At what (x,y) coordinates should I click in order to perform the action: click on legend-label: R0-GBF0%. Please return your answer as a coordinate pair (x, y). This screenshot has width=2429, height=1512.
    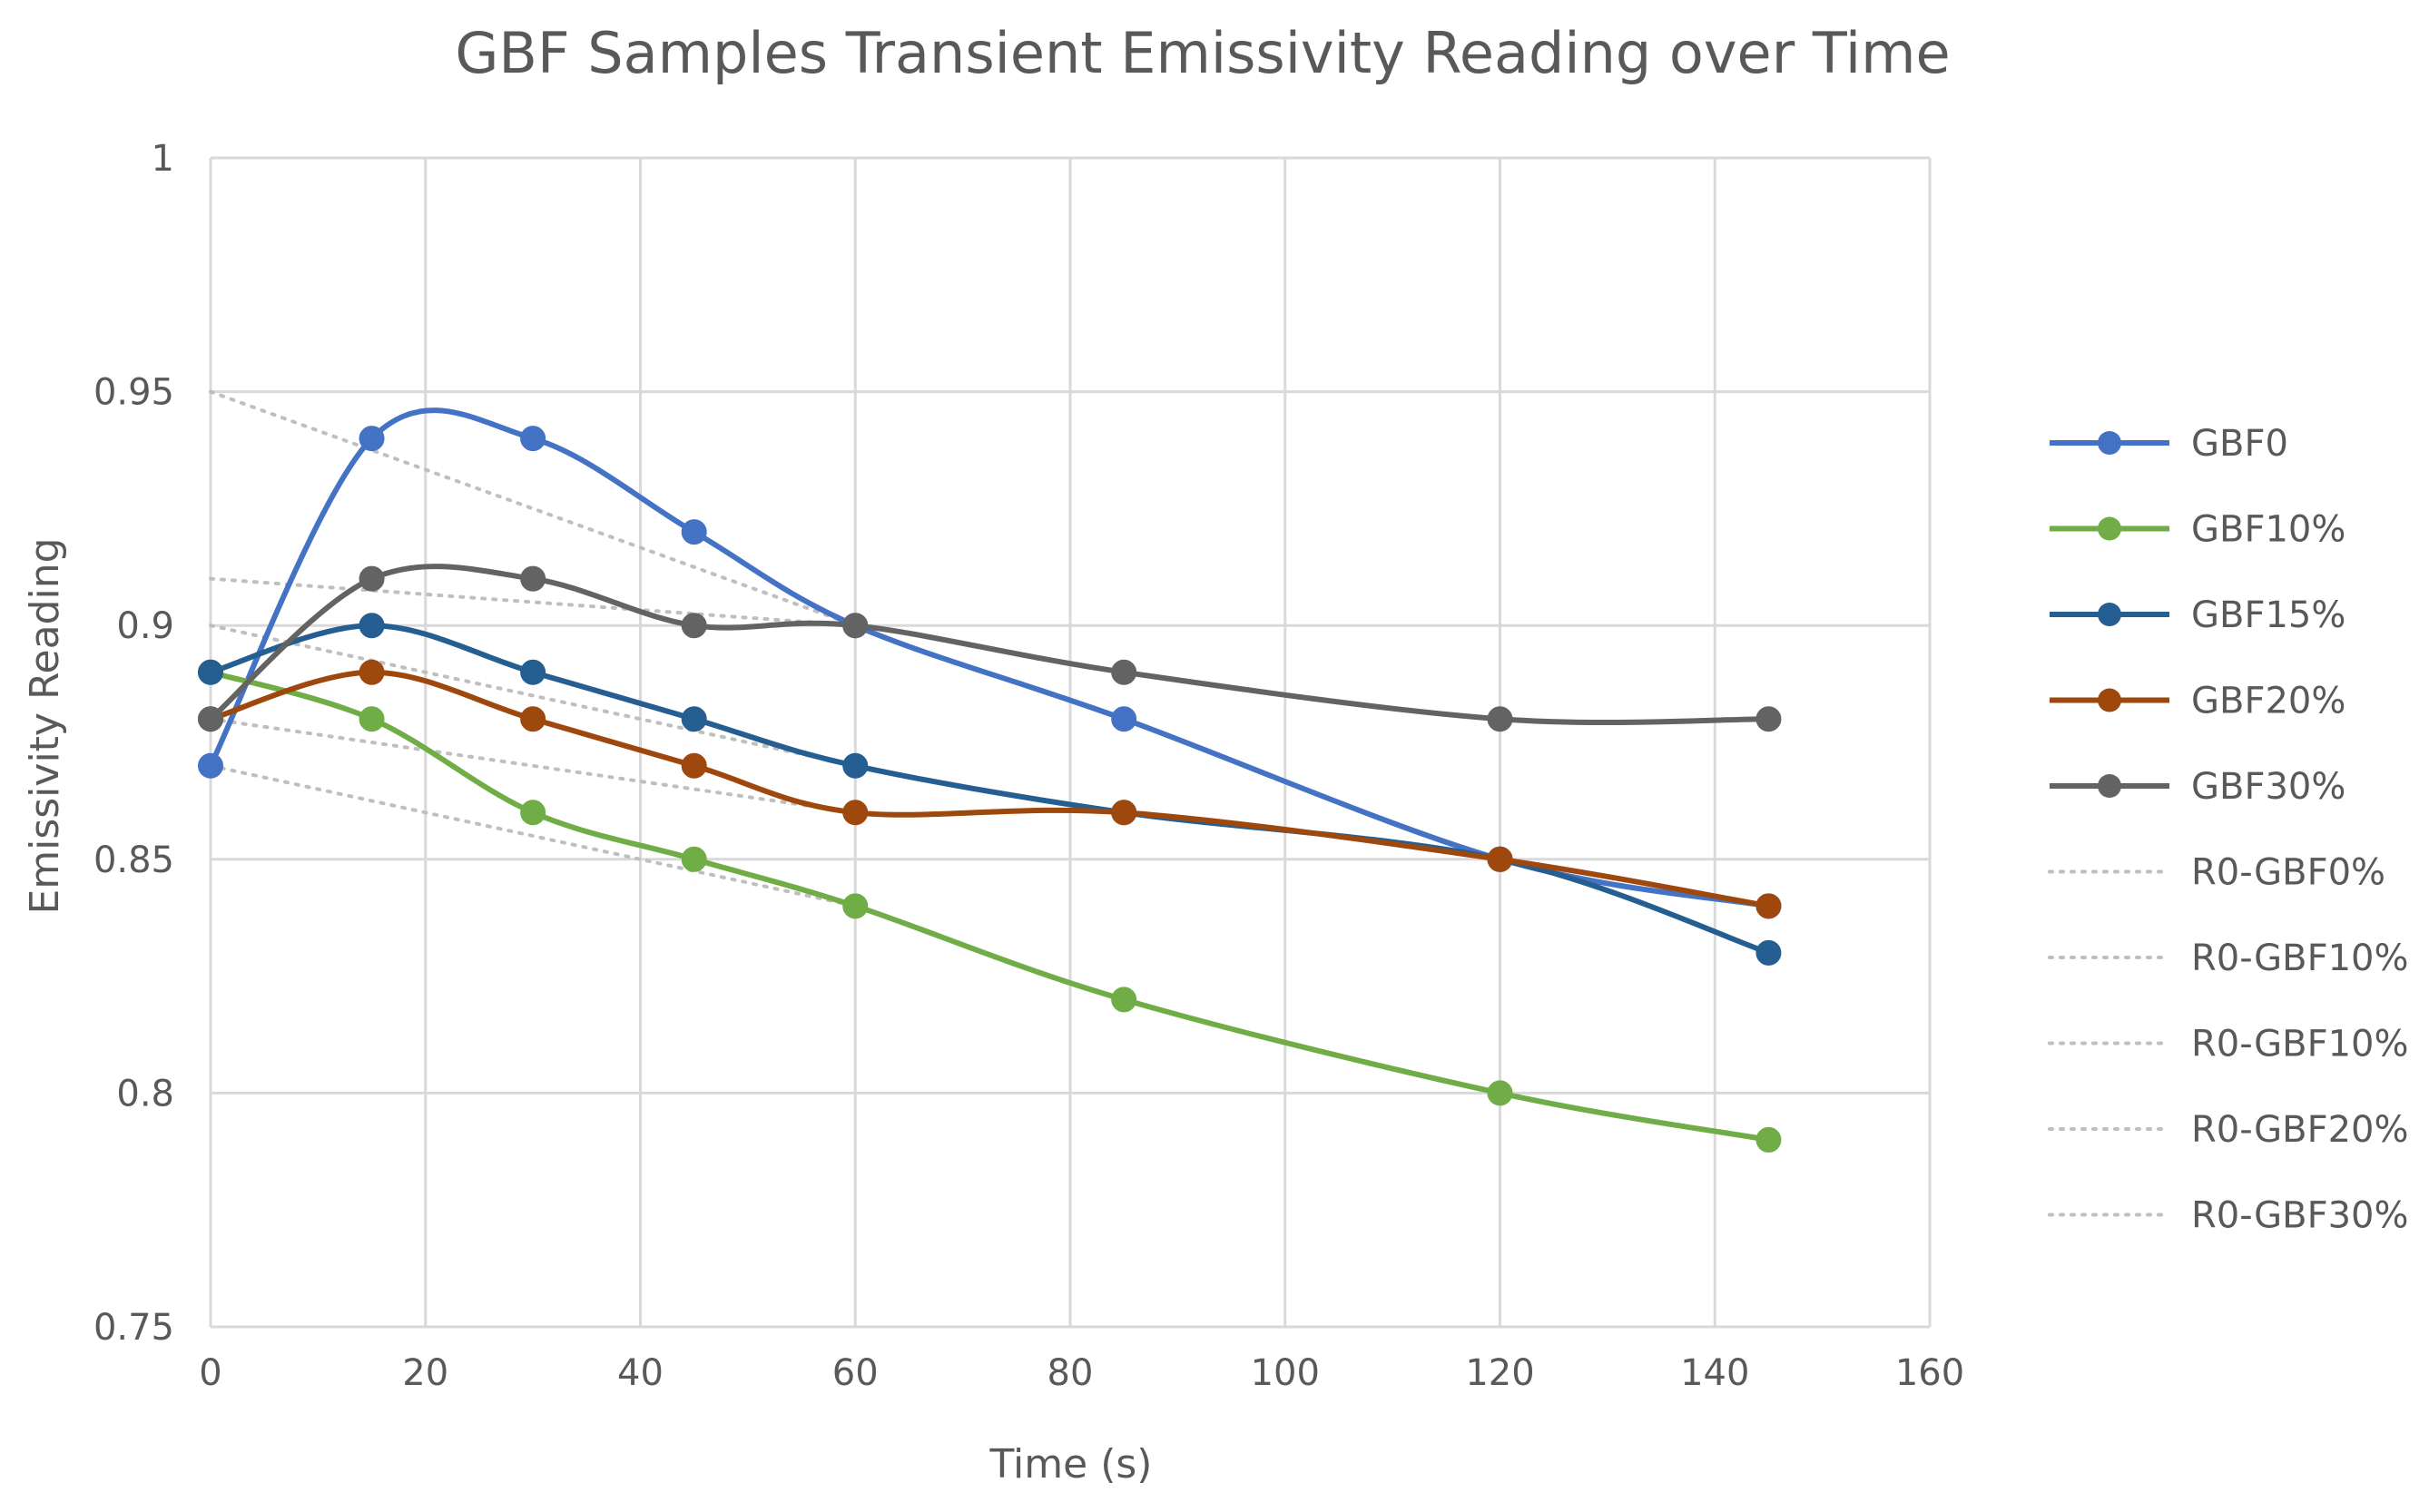
    Looking at the image, I should click on (2288, 873).